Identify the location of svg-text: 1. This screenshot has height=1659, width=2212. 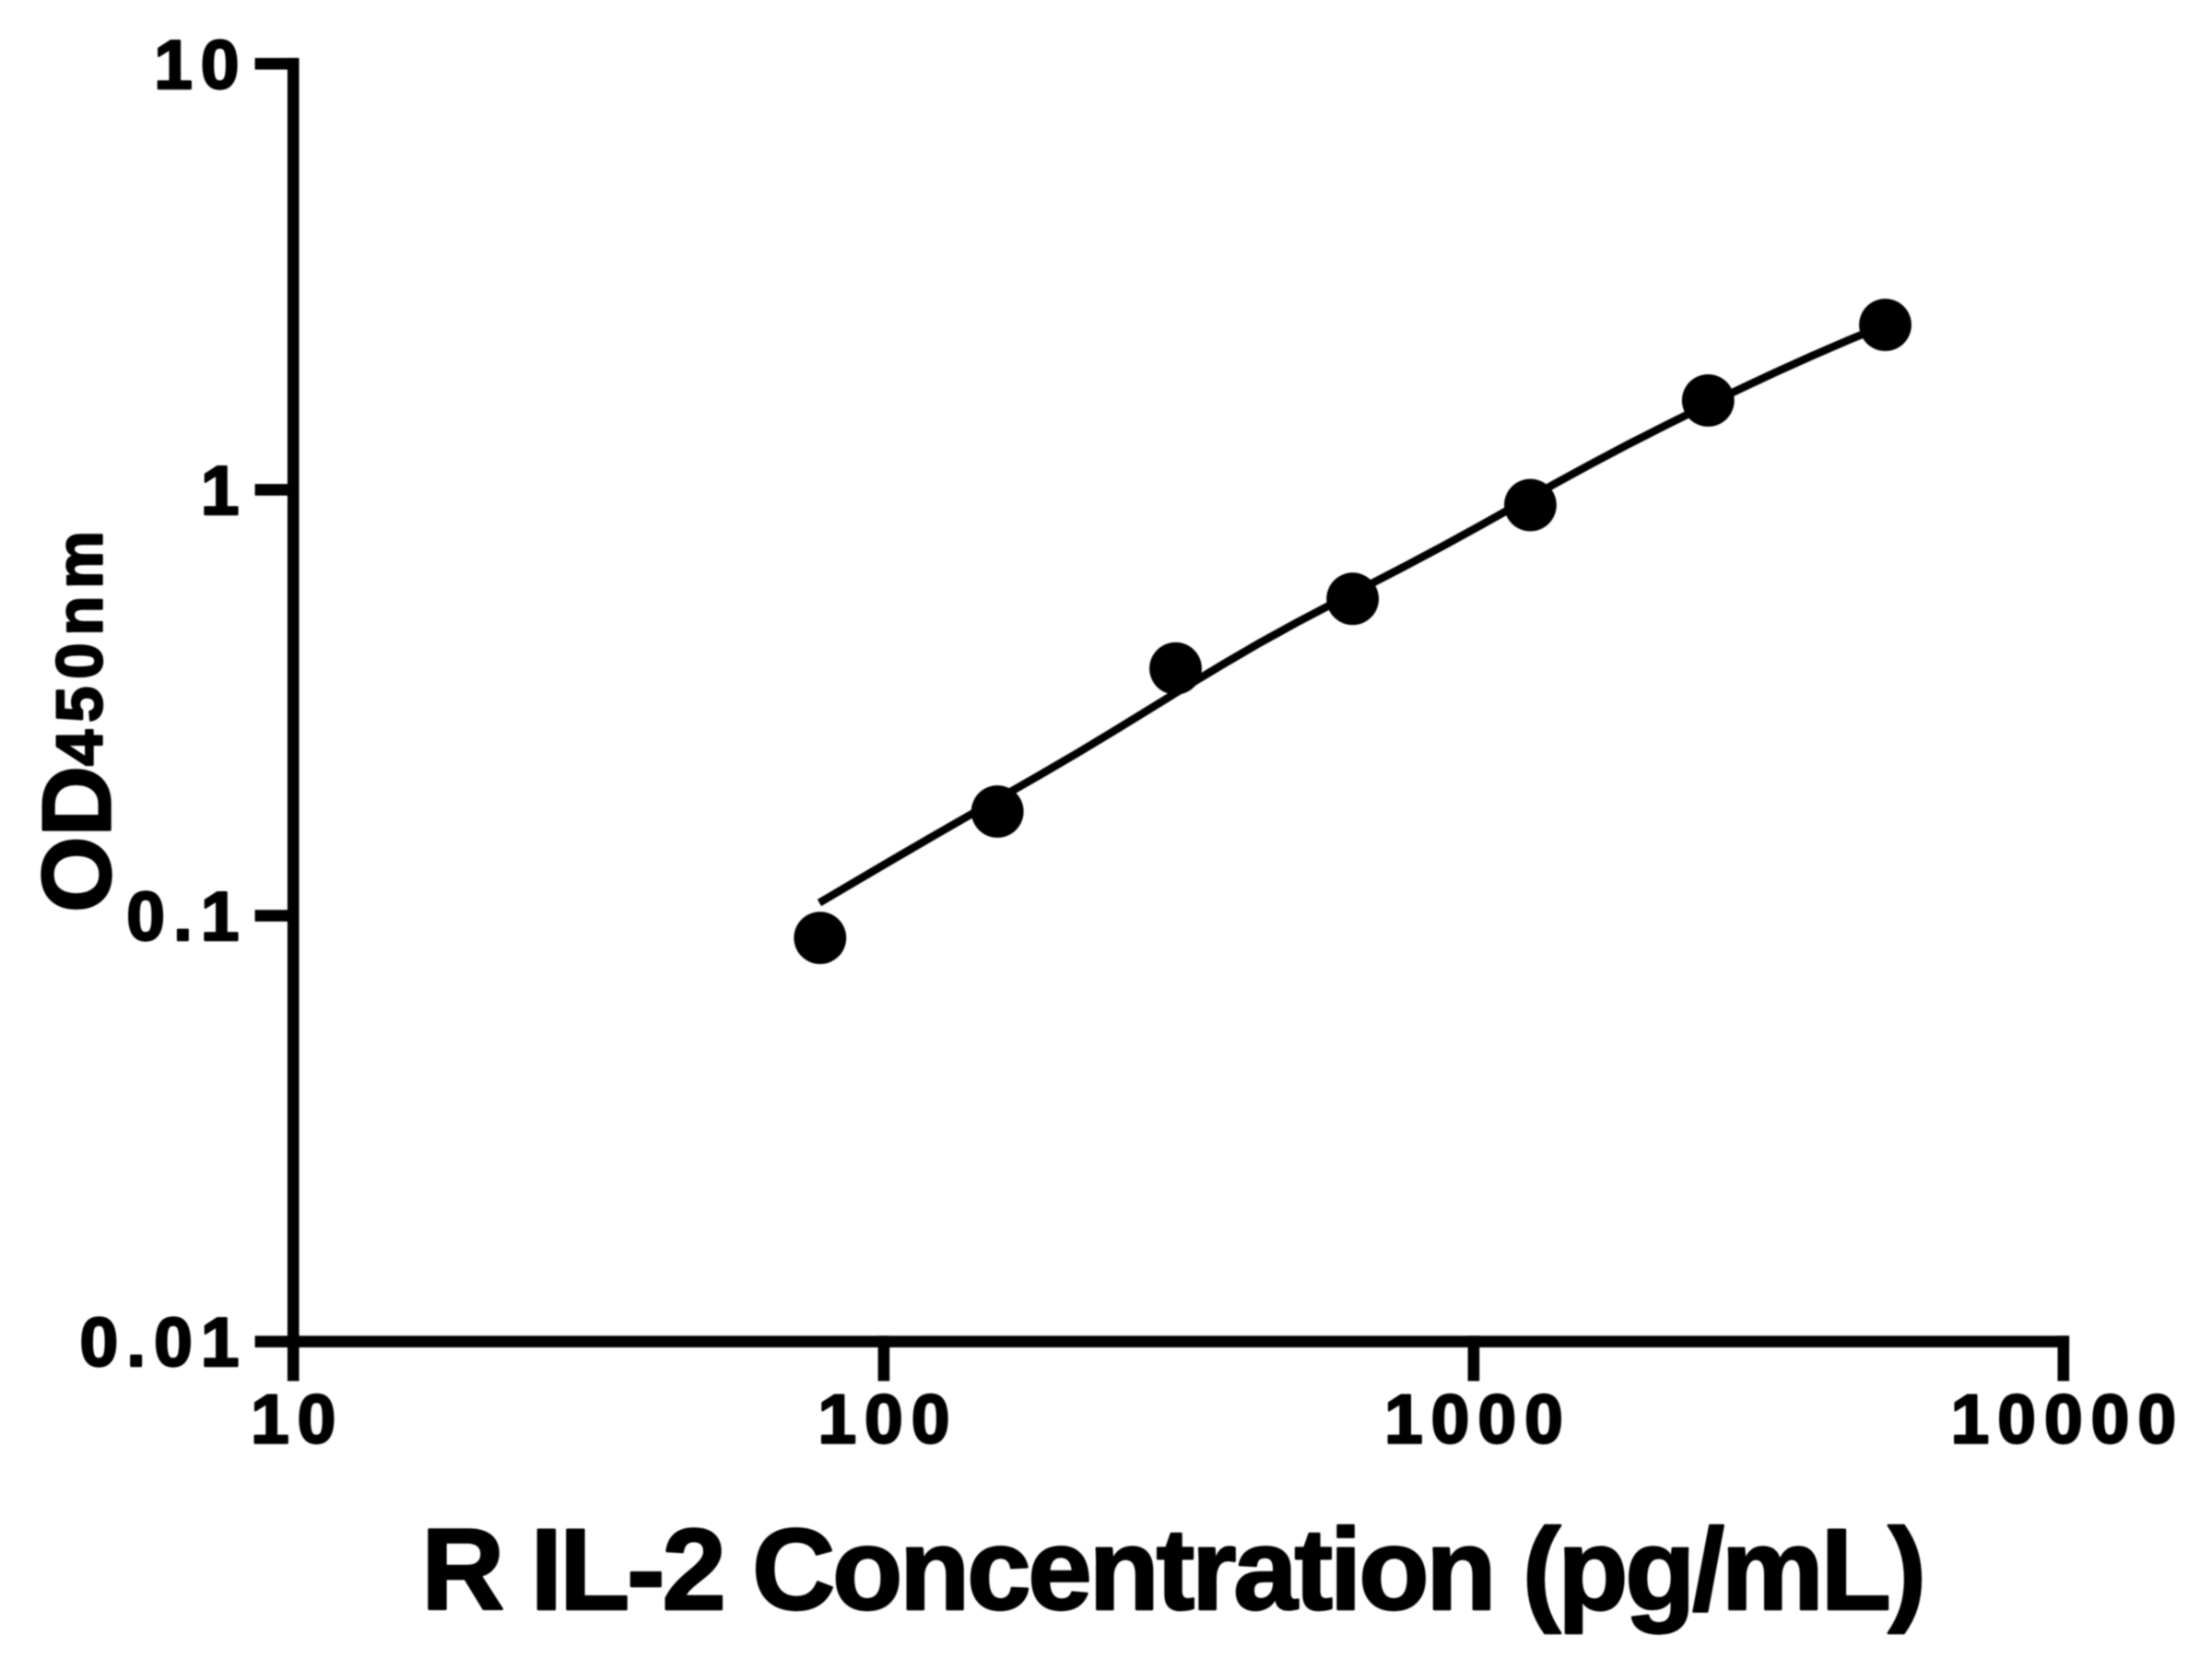
(224, 490).